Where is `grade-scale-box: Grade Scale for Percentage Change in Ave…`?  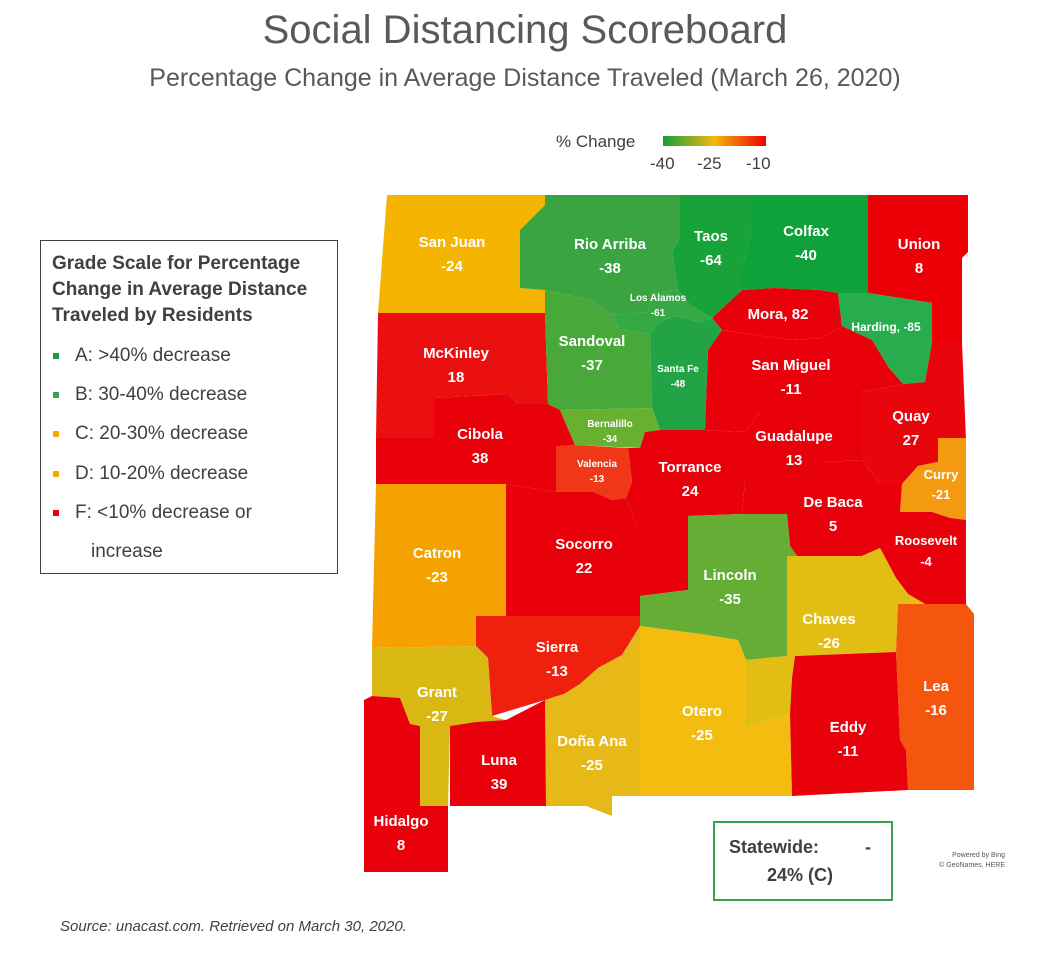
grade-scale-box: Grade Scale for Percentage Change in Ave… is located at coordinates (189, 407).